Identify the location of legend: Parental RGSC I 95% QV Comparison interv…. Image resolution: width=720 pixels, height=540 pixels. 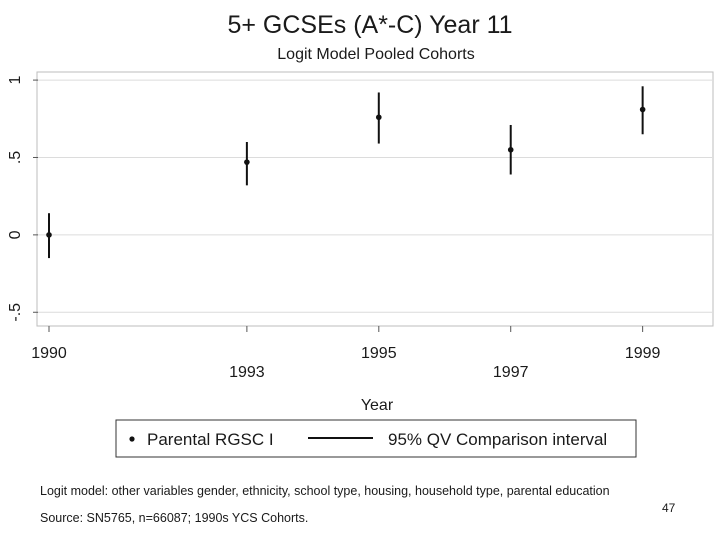
(376, 438).